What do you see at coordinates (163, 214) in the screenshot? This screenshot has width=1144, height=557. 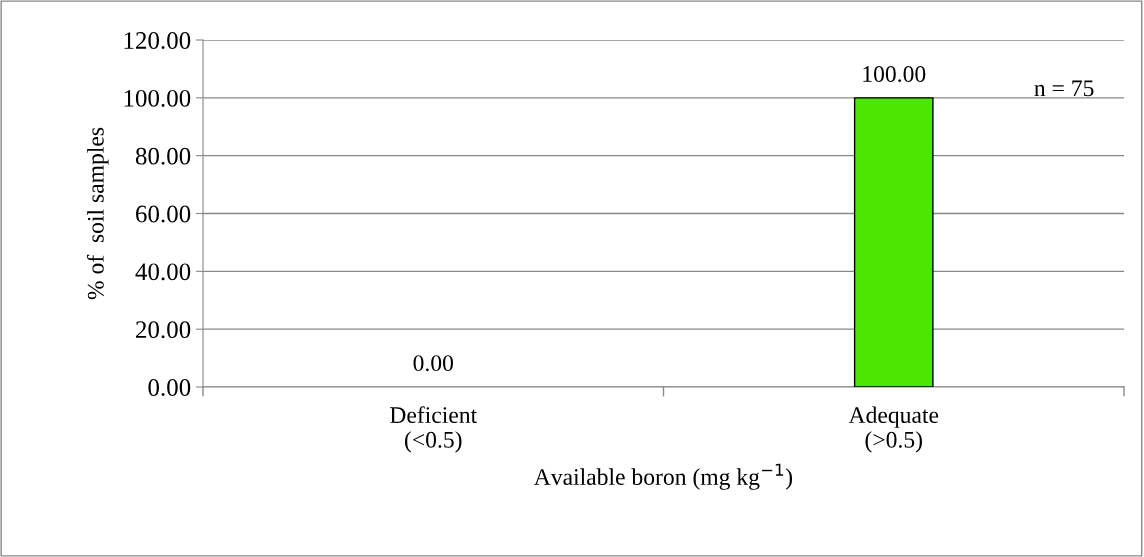 I see `y-tick-label: 60.00` at bounding box center [163, 214].